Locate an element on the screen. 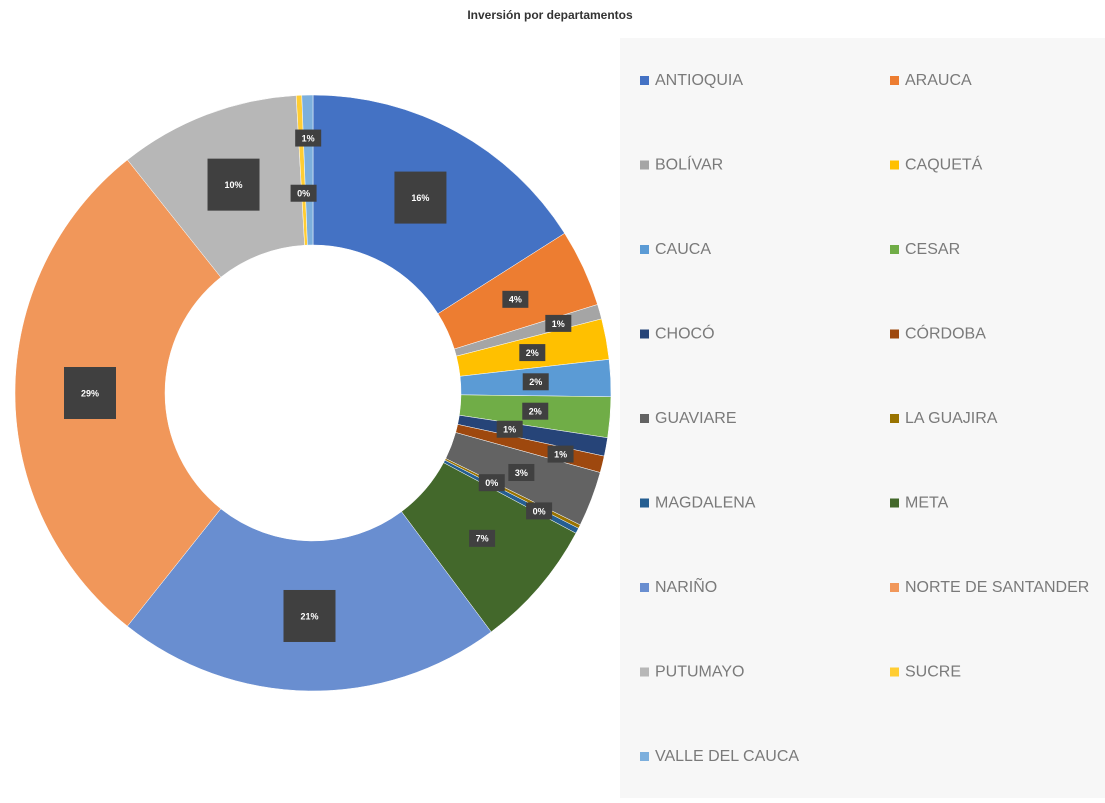  data-label: 16% is located at coordinates (420, 198).